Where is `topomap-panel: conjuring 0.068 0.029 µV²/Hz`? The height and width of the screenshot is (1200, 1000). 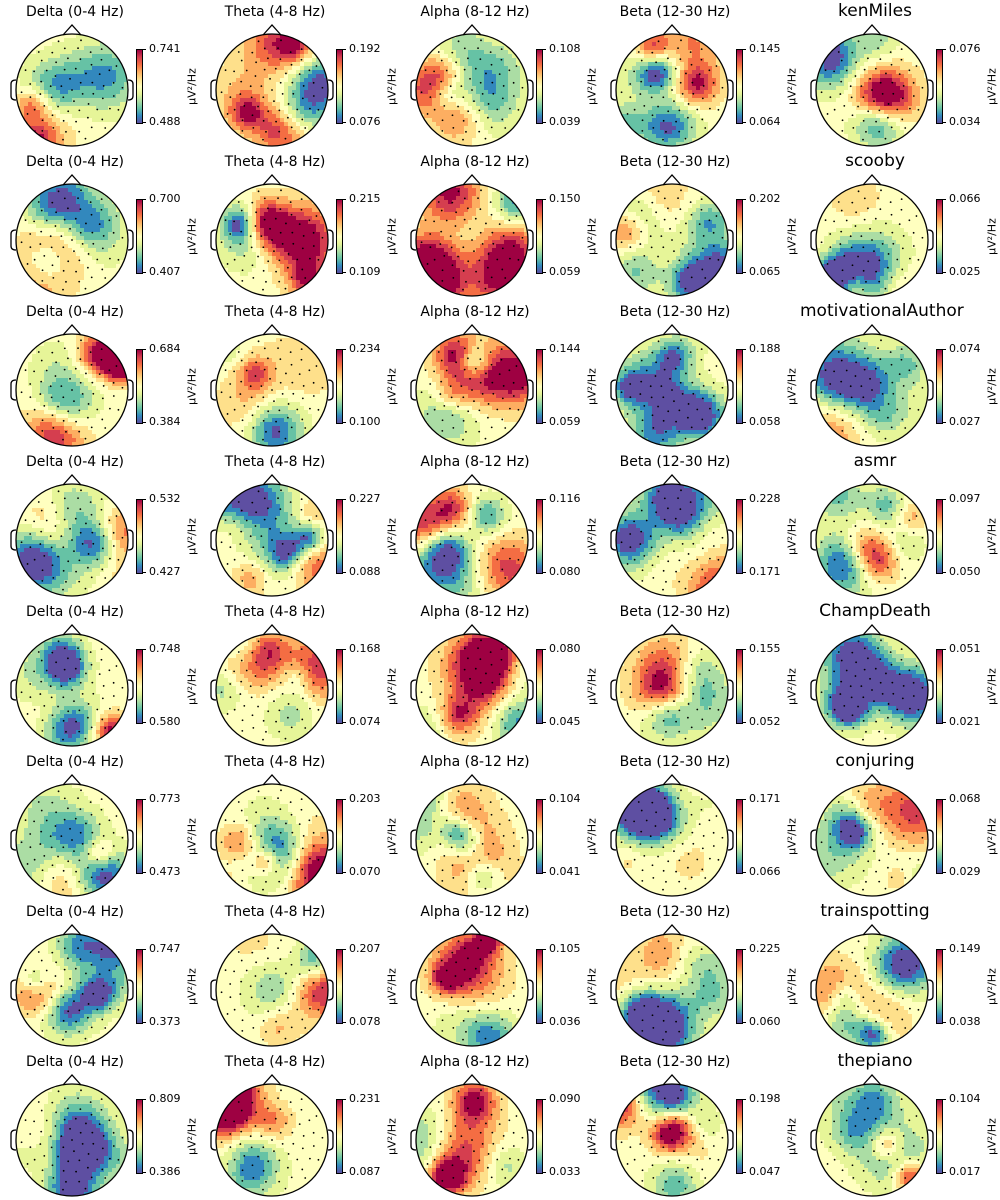 topomap-panel: conjuring 0.068 0.029 µV²/Hz is located at coordinates (900, 825).